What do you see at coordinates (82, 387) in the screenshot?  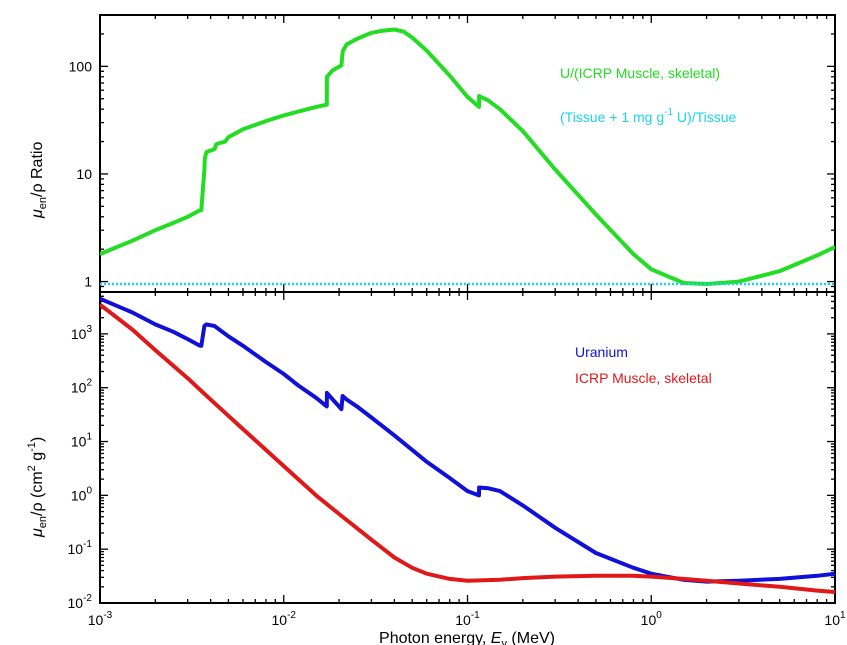 I see `y-tick-label: 10²` at bounding box center [82, 387].